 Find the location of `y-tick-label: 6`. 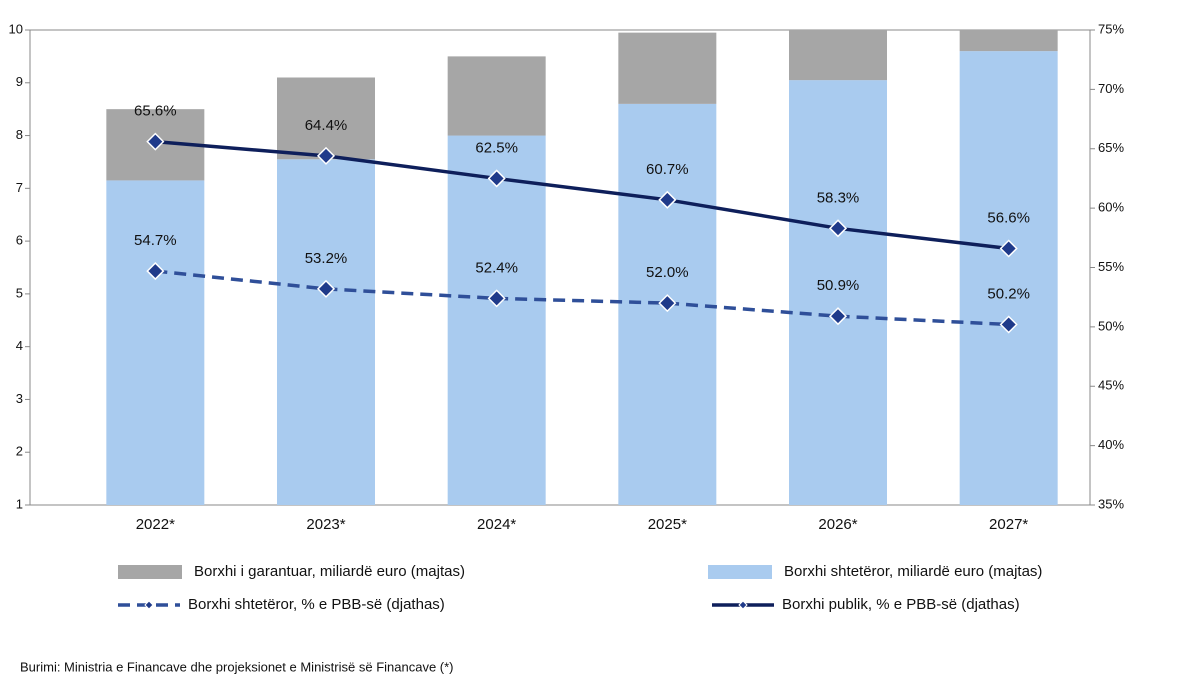

y-tick-label: 6 is located at coordinates (19, 240).